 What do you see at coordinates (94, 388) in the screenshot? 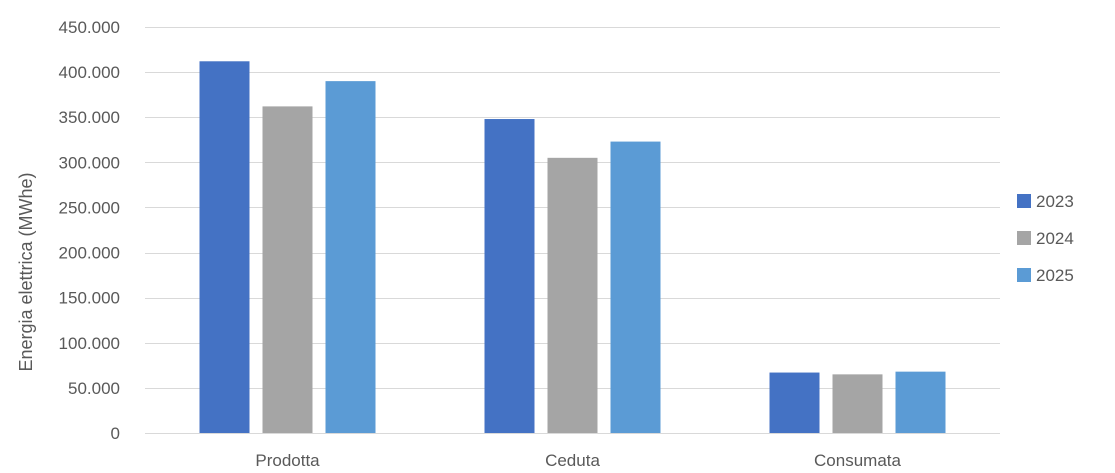
I see `y-tick-label: 50.000` at bounding box center [94, 388].